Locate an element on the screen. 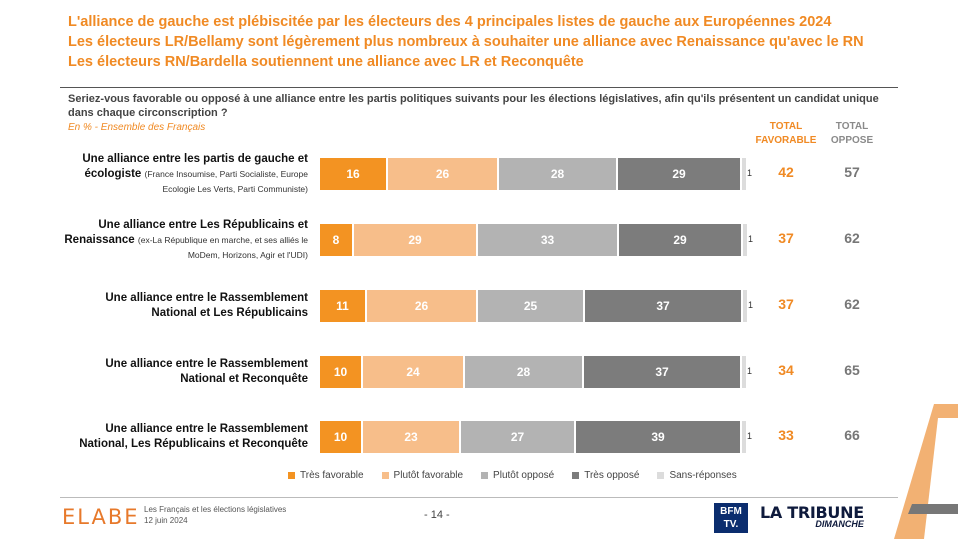 The width and height of the screenshot is (958, 539). tribune-subtitle: DIMANCHE is located at coordinates (839, 524).